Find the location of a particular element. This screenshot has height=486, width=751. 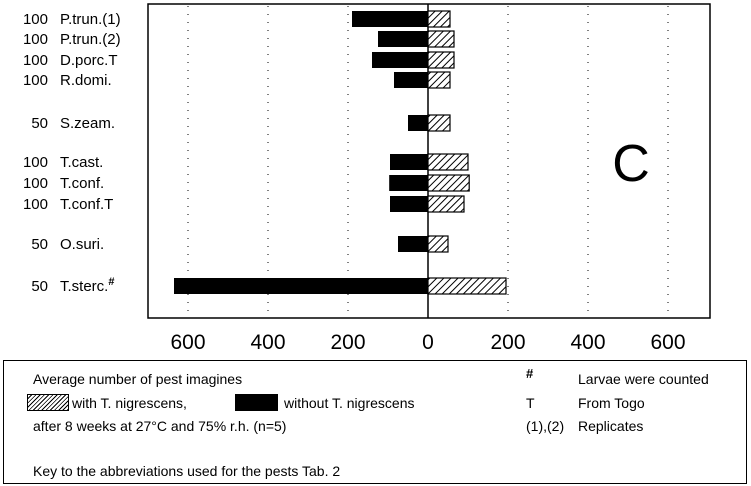

legend-line-average: Average number of pest imagines is located at coordinates (138, 379).